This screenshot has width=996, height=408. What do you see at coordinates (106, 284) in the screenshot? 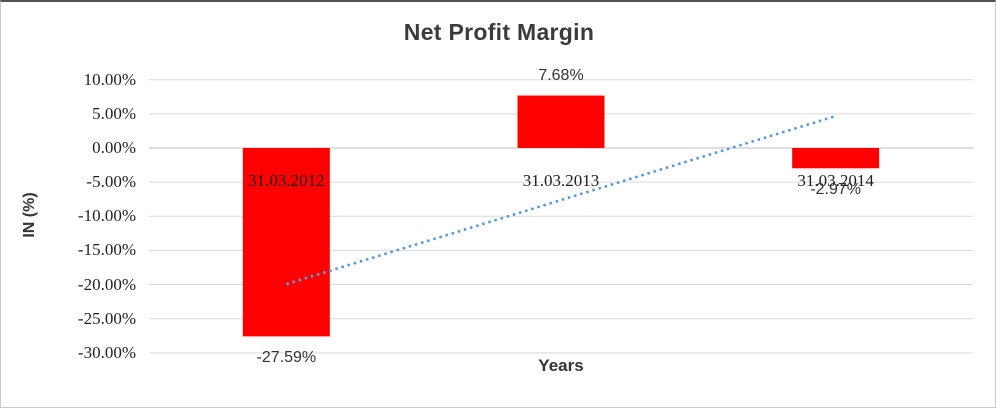
I see `y-tick-label: -20.00%` at bounding box center [106, 284].